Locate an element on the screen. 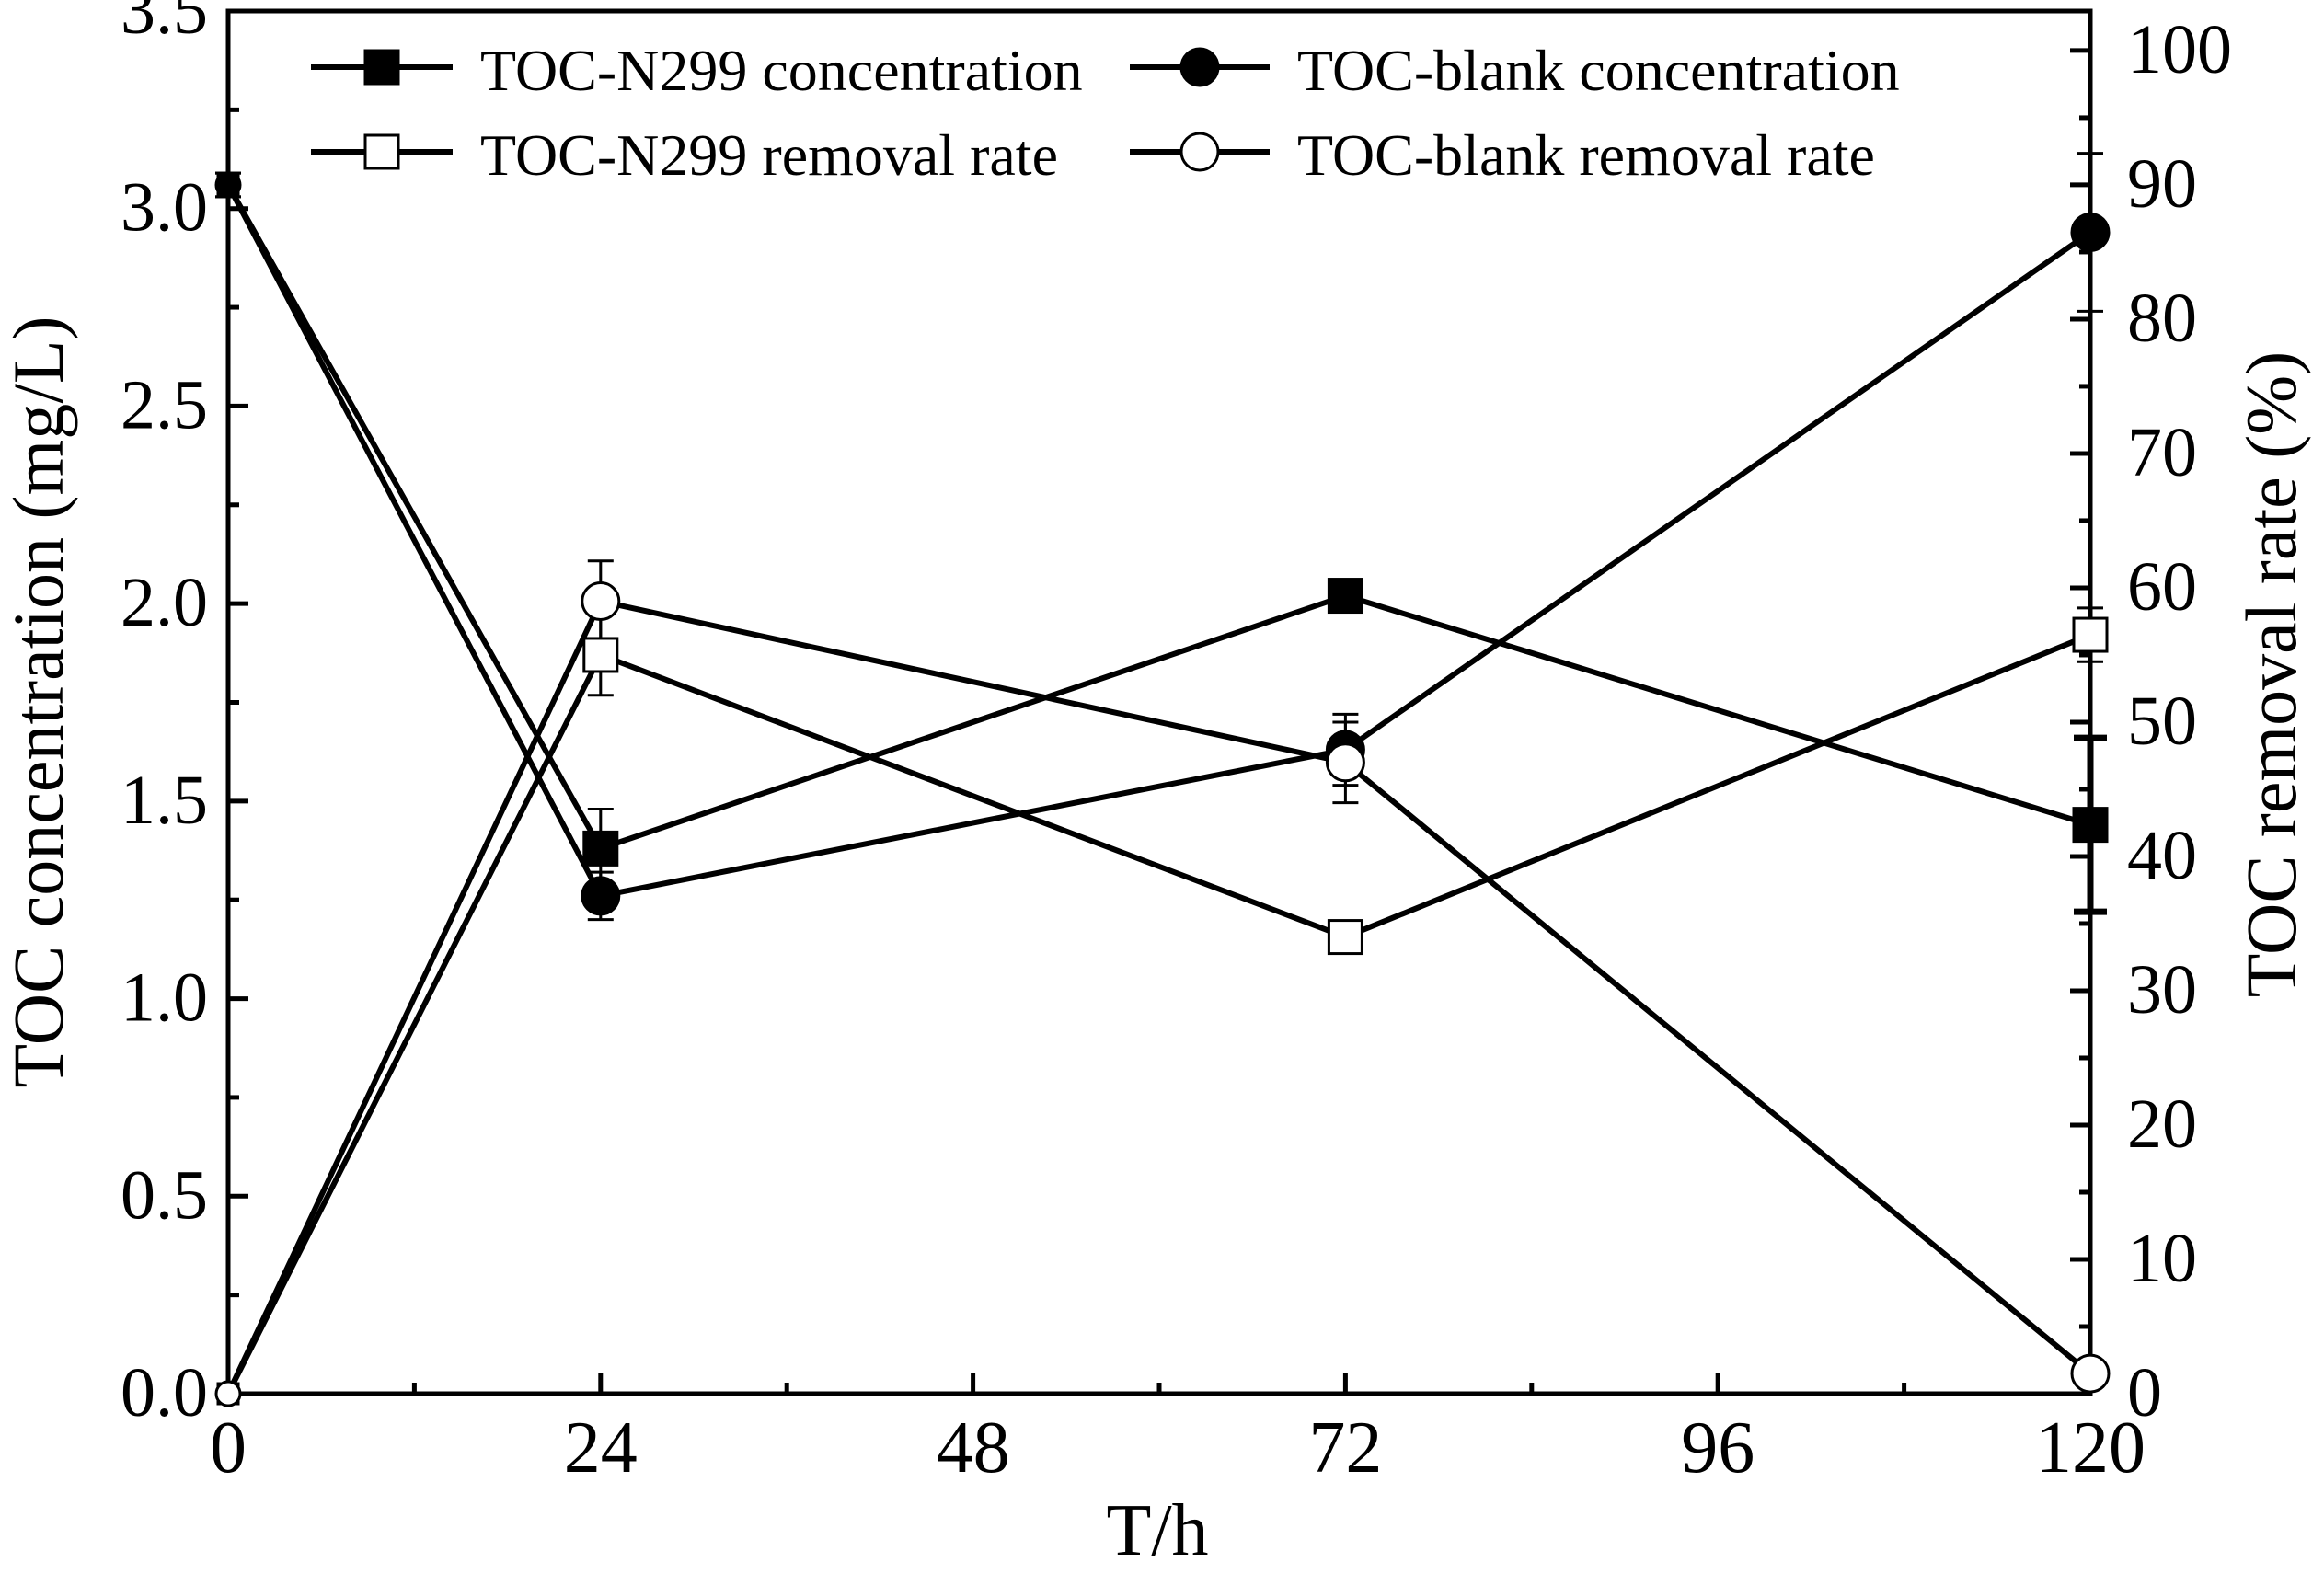 The height and width of the screenshot is (1574, 2324). y-left-tick-label: 1.5 is located at coordinates (165, 800).